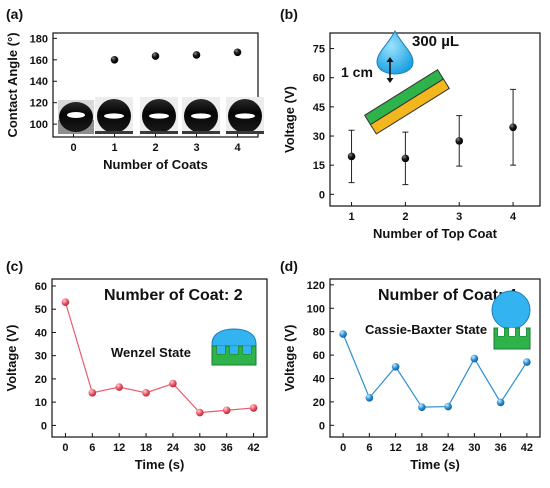 Image resolution: width=550 pixels, height=488 pixels. What do you see at coordinates (146, 448) in the screenshot?
I see `x-tick-label-c-3: 18` at bounding box center [146, 448].